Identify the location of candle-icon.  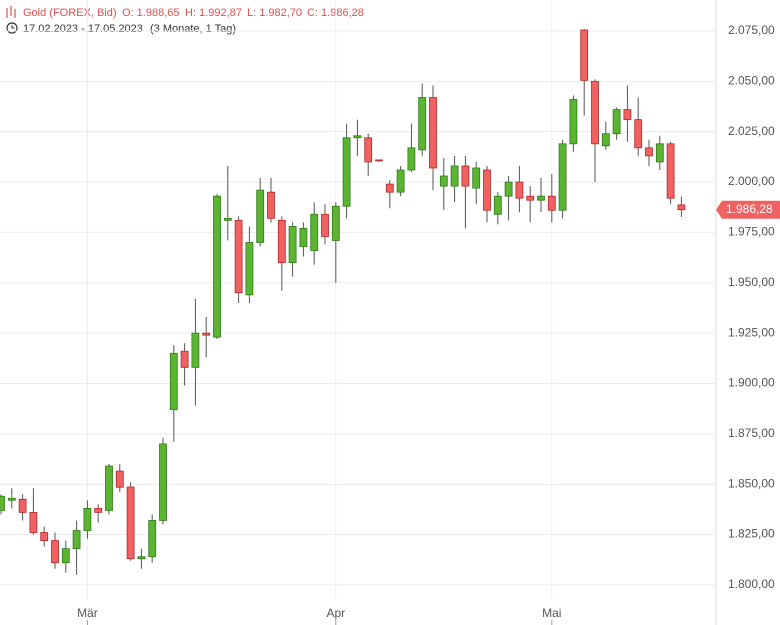
(11, 12).